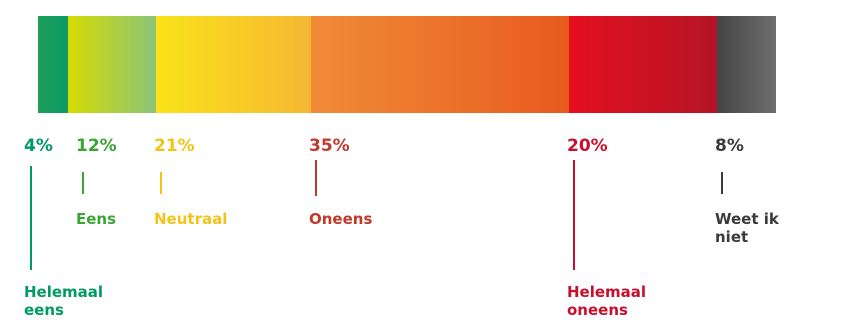 The height and width of the screenshot is (325, 864). I want to click on category-label-5: Helemaal oneens, so click(607, 301).